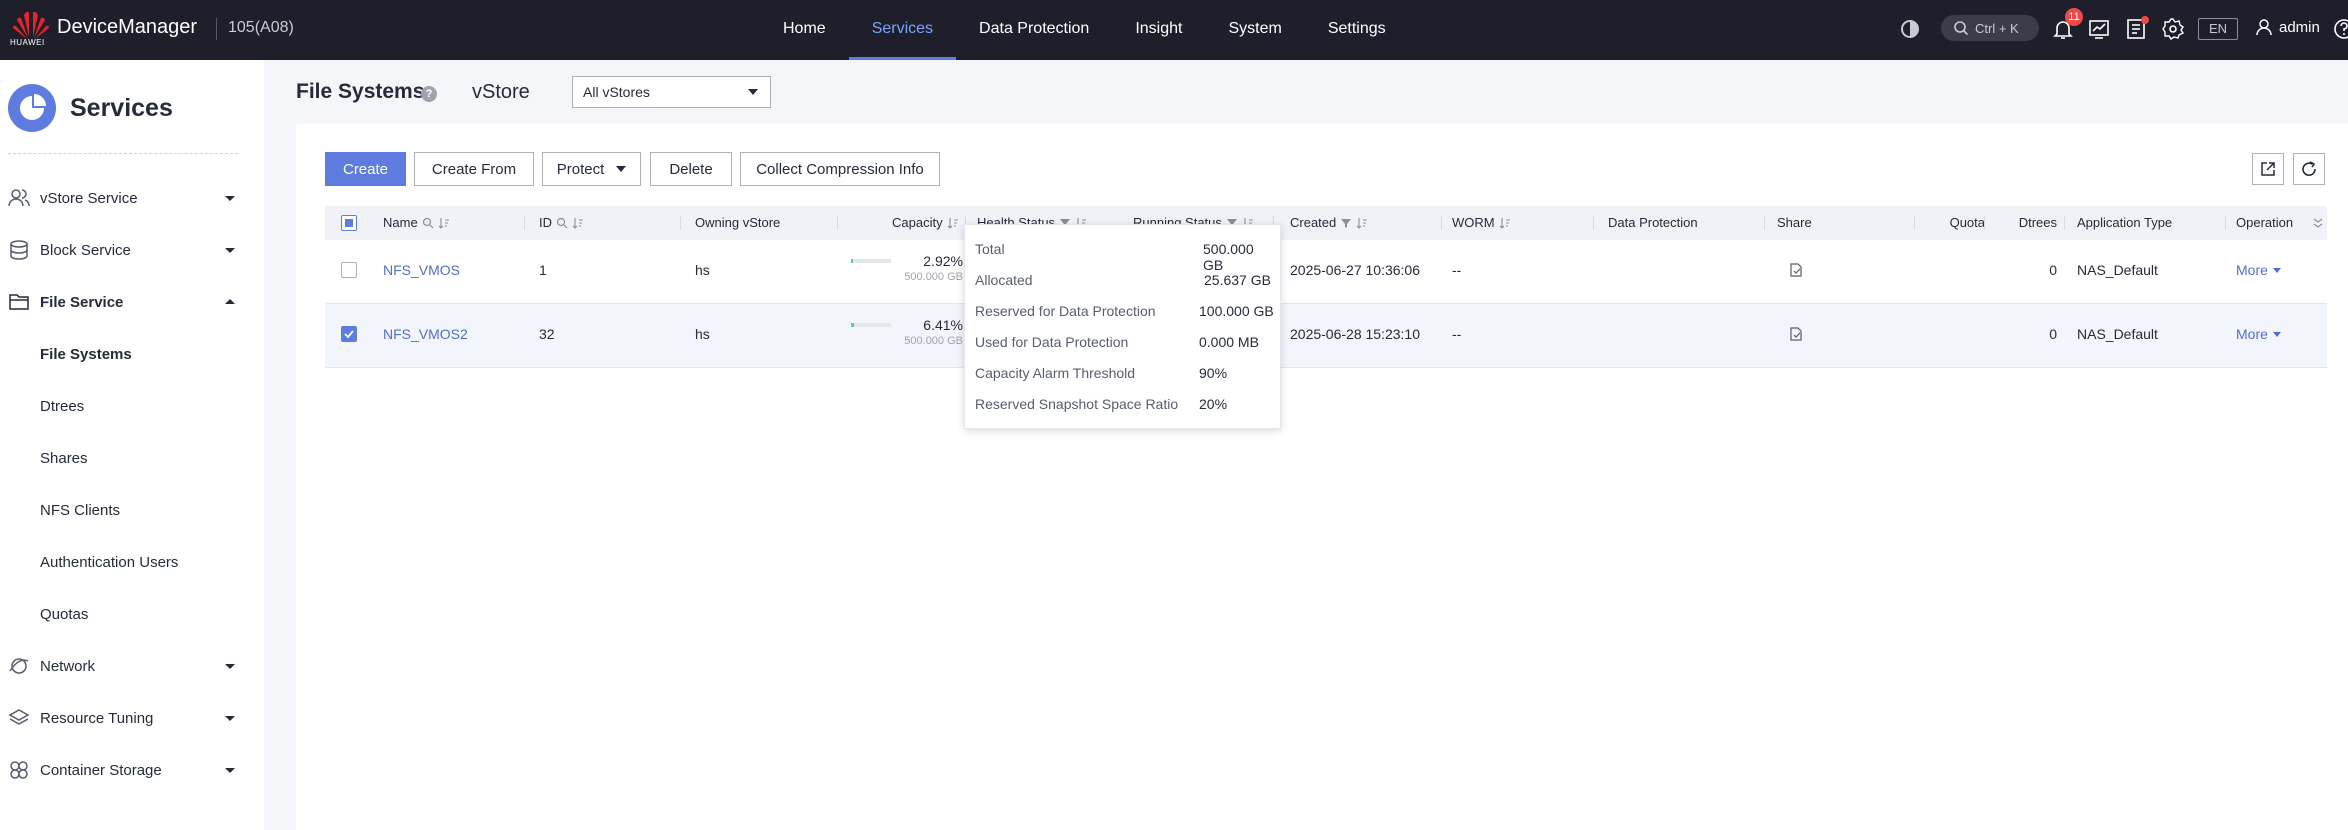 The width and height of the screenshot is (2348, 830). Describe the element at coordinates (1034, 28) in the screenshot. I see `nav-data-protection: Data Protection` at that location.